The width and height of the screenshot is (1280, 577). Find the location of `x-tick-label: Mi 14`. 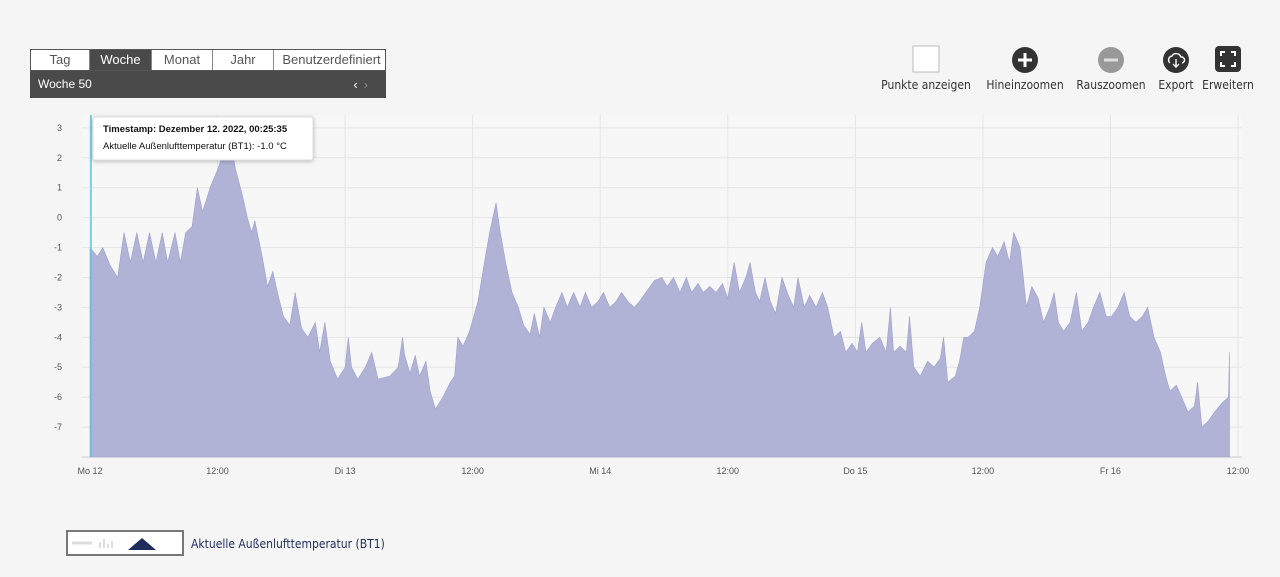

x-tick-label: Mi 14 is located at coordinates (600, 471).